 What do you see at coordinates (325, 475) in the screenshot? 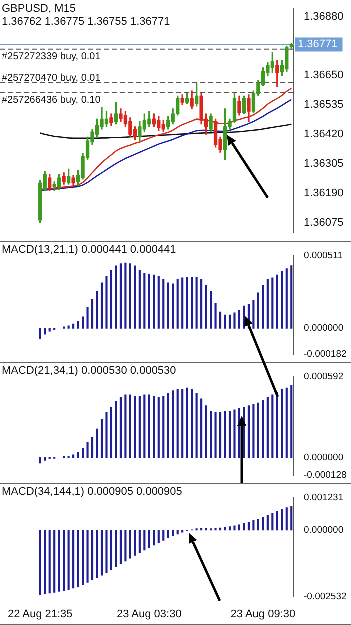
I see `y-tick-label: -0.000128` at bounding box center [325, 475].